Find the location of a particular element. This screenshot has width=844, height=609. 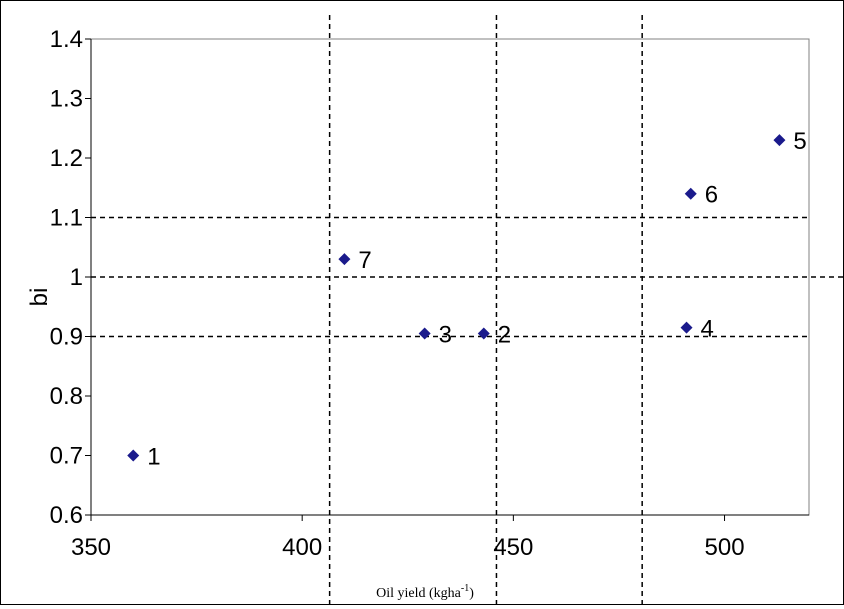

x-axis-label-sup: -1 is located at coordinates (465, 588).